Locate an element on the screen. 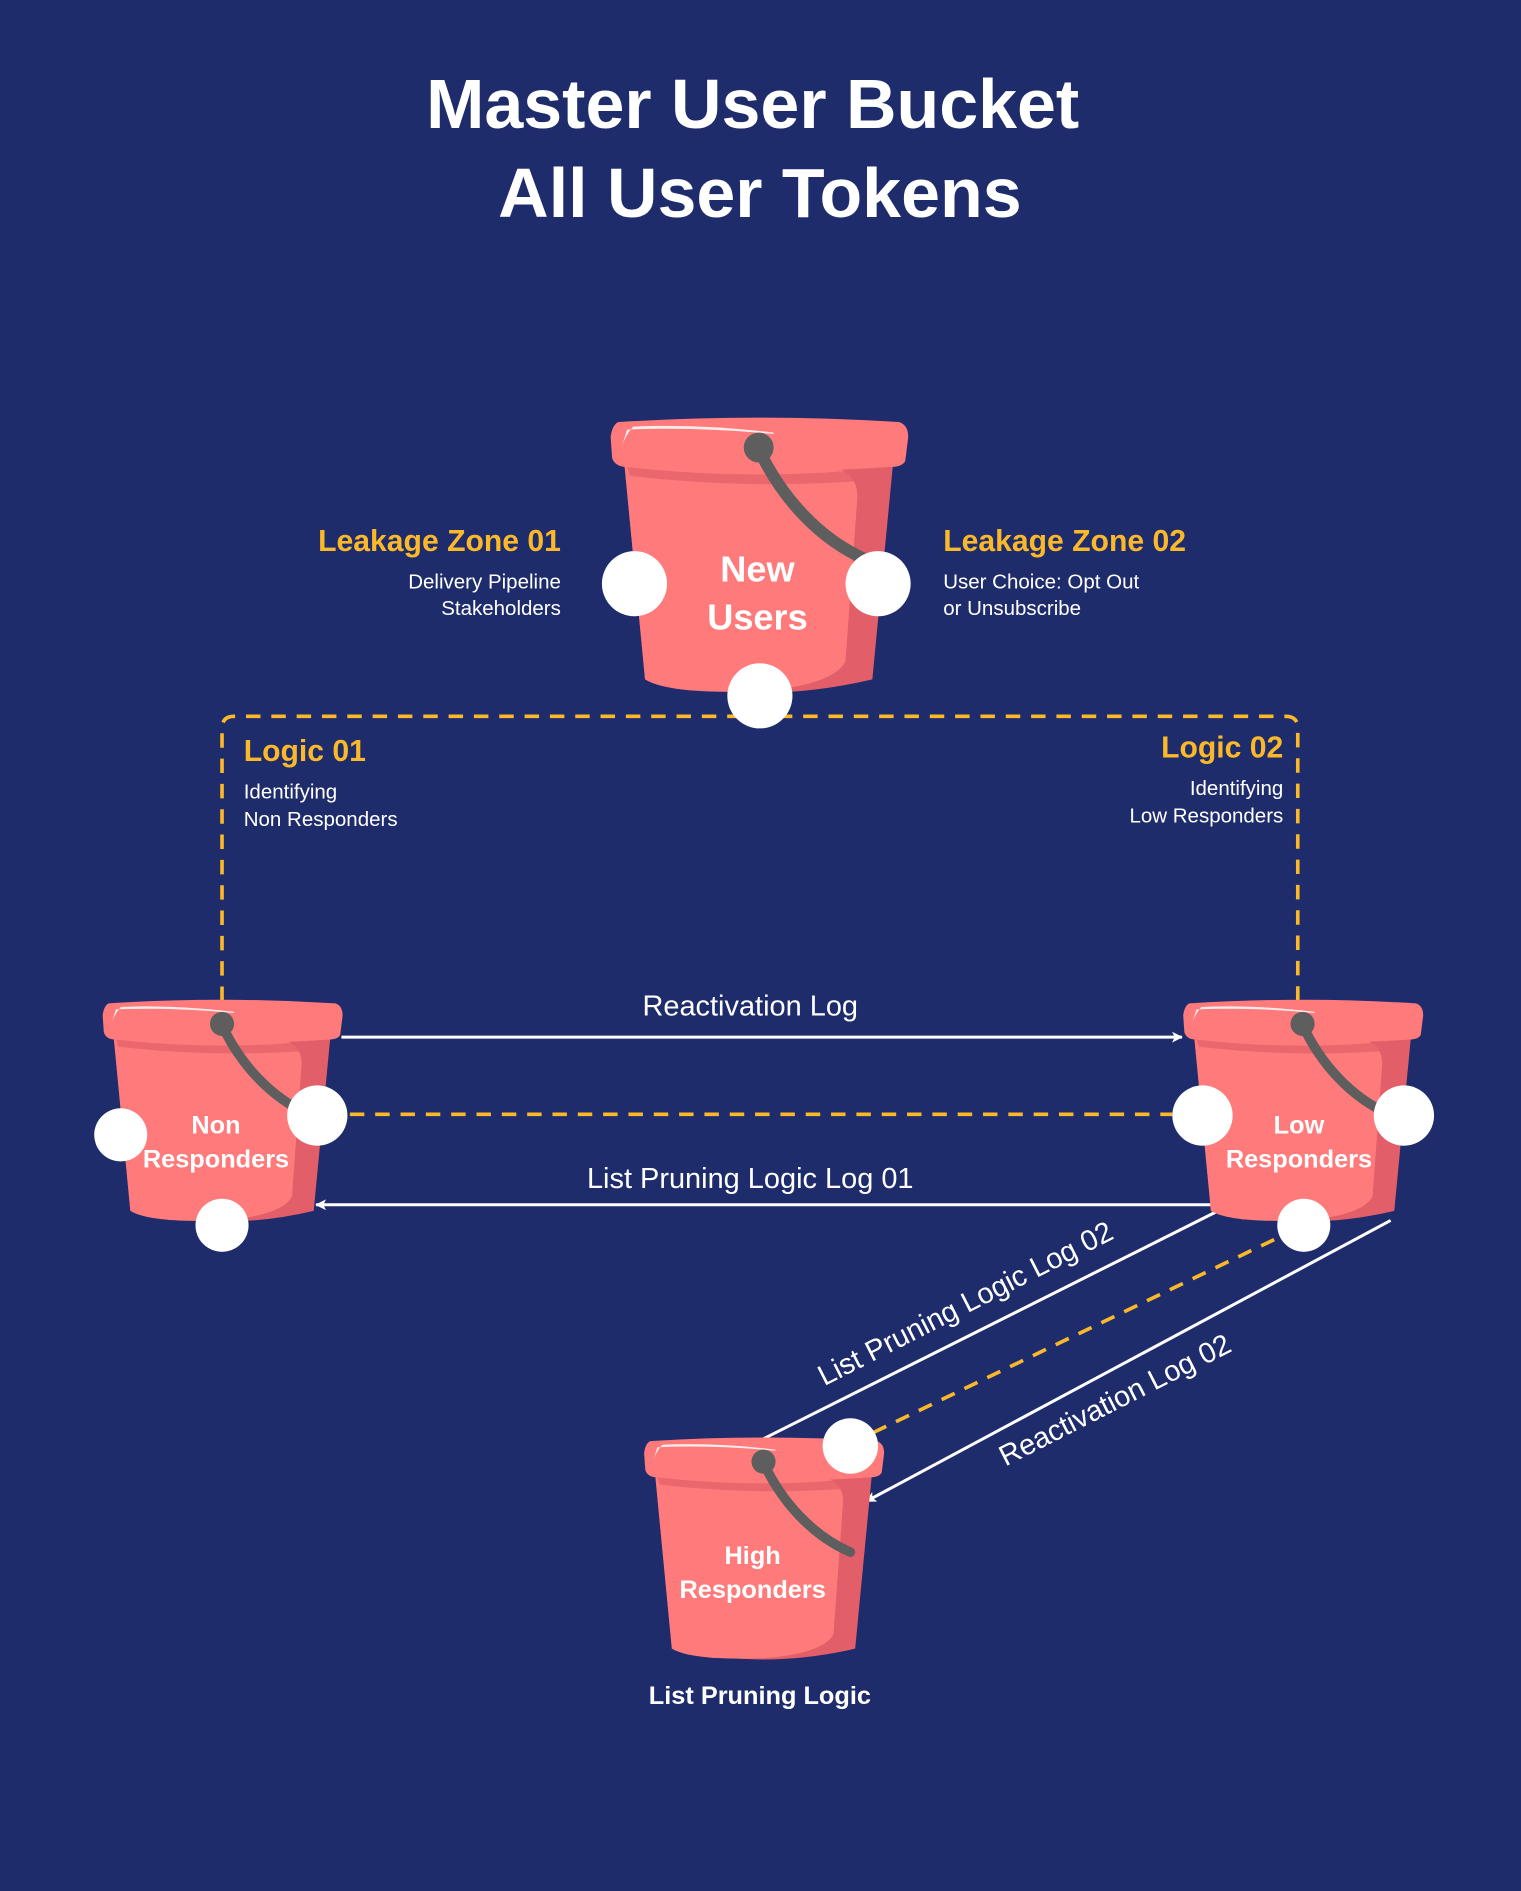 This screenshot has height=1891, width=1521. node-non-bottom is located at coordinates (222, 1225).